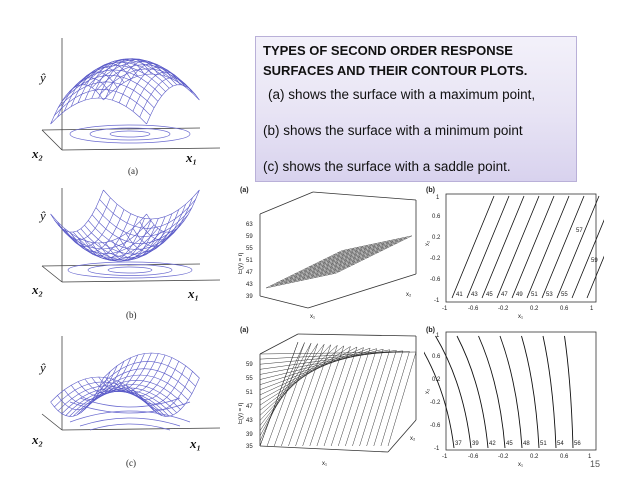  I want to click on plane-top-contour-frame, so click(521, 248).